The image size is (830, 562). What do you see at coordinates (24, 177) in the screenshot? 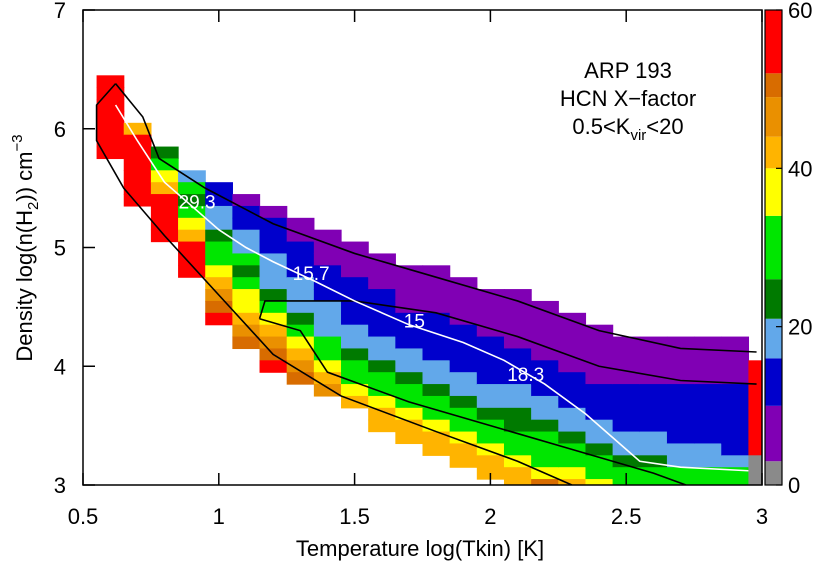
I see `y-label-text: )) cm` at bounding box center [24, 177].